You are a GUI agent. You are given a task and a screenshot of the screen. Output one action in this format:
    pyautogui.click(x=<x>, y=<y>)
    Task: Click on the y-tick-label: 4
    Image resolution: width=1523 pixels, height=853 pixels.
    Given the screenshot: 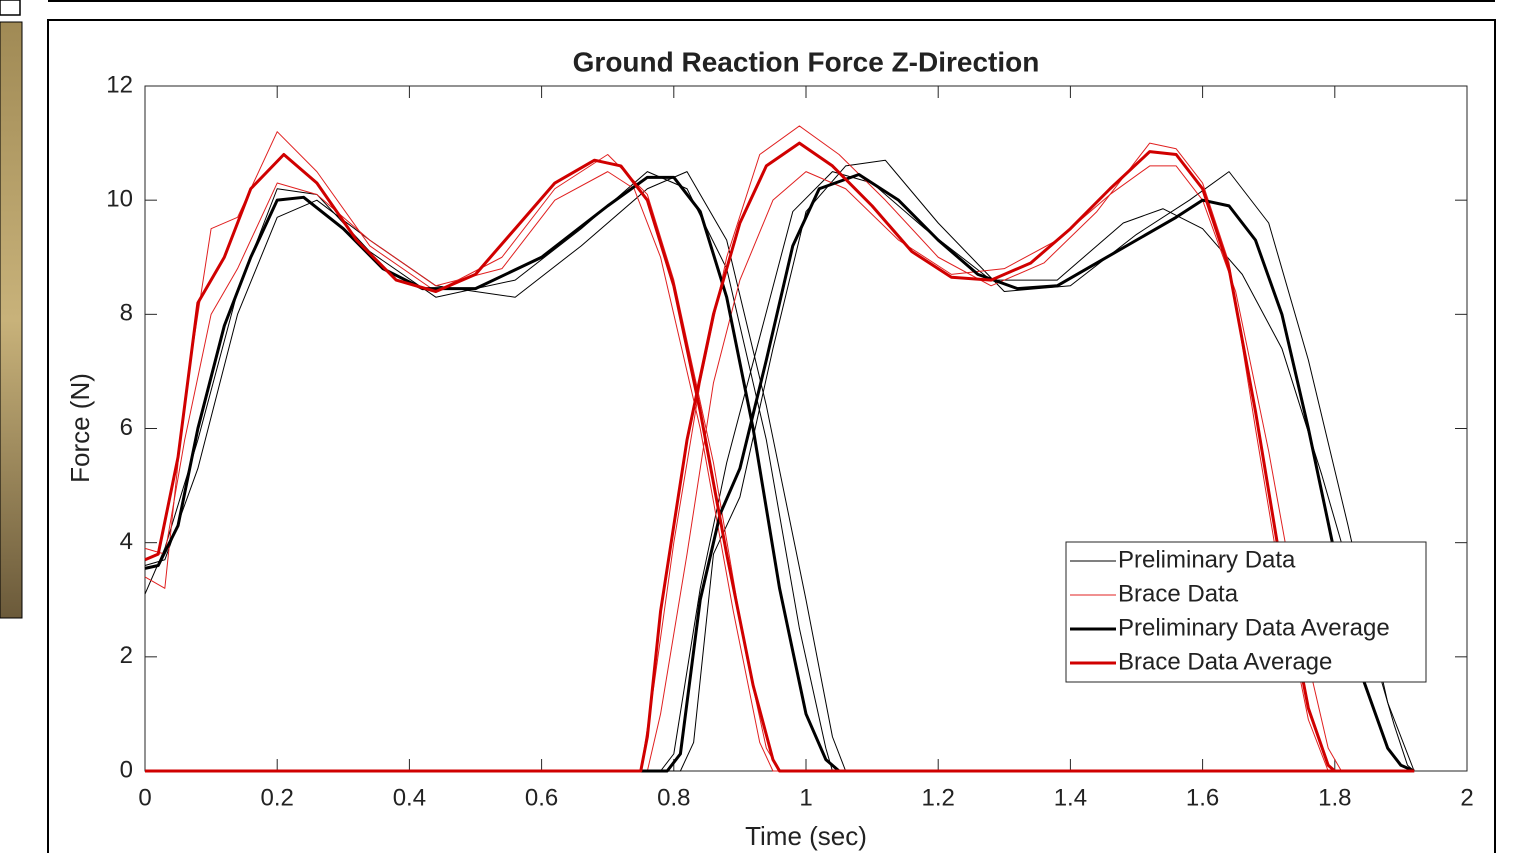 What is the action you would take?
    pyautogui.click(x=126, y=541)
    